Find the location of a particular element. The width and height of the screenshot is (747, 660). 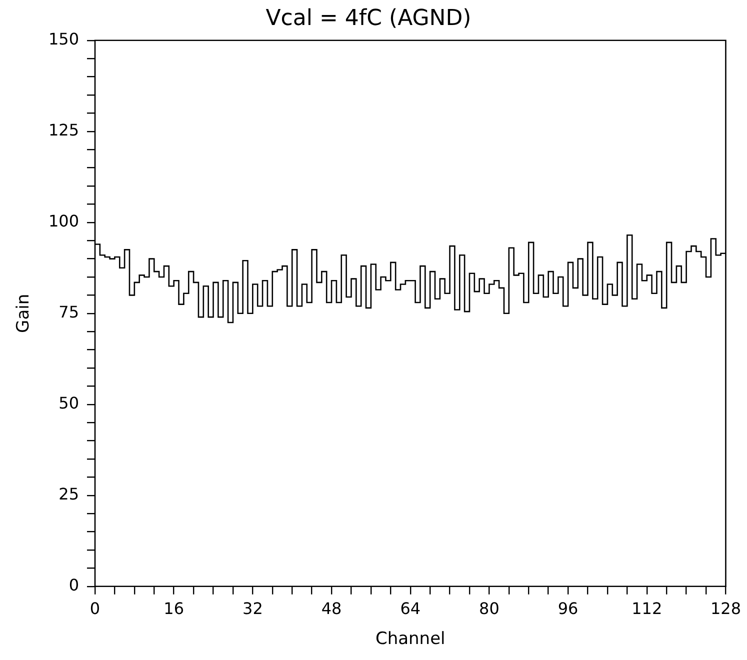

y-tick-label: 75 is located at coordinates (68, 312).